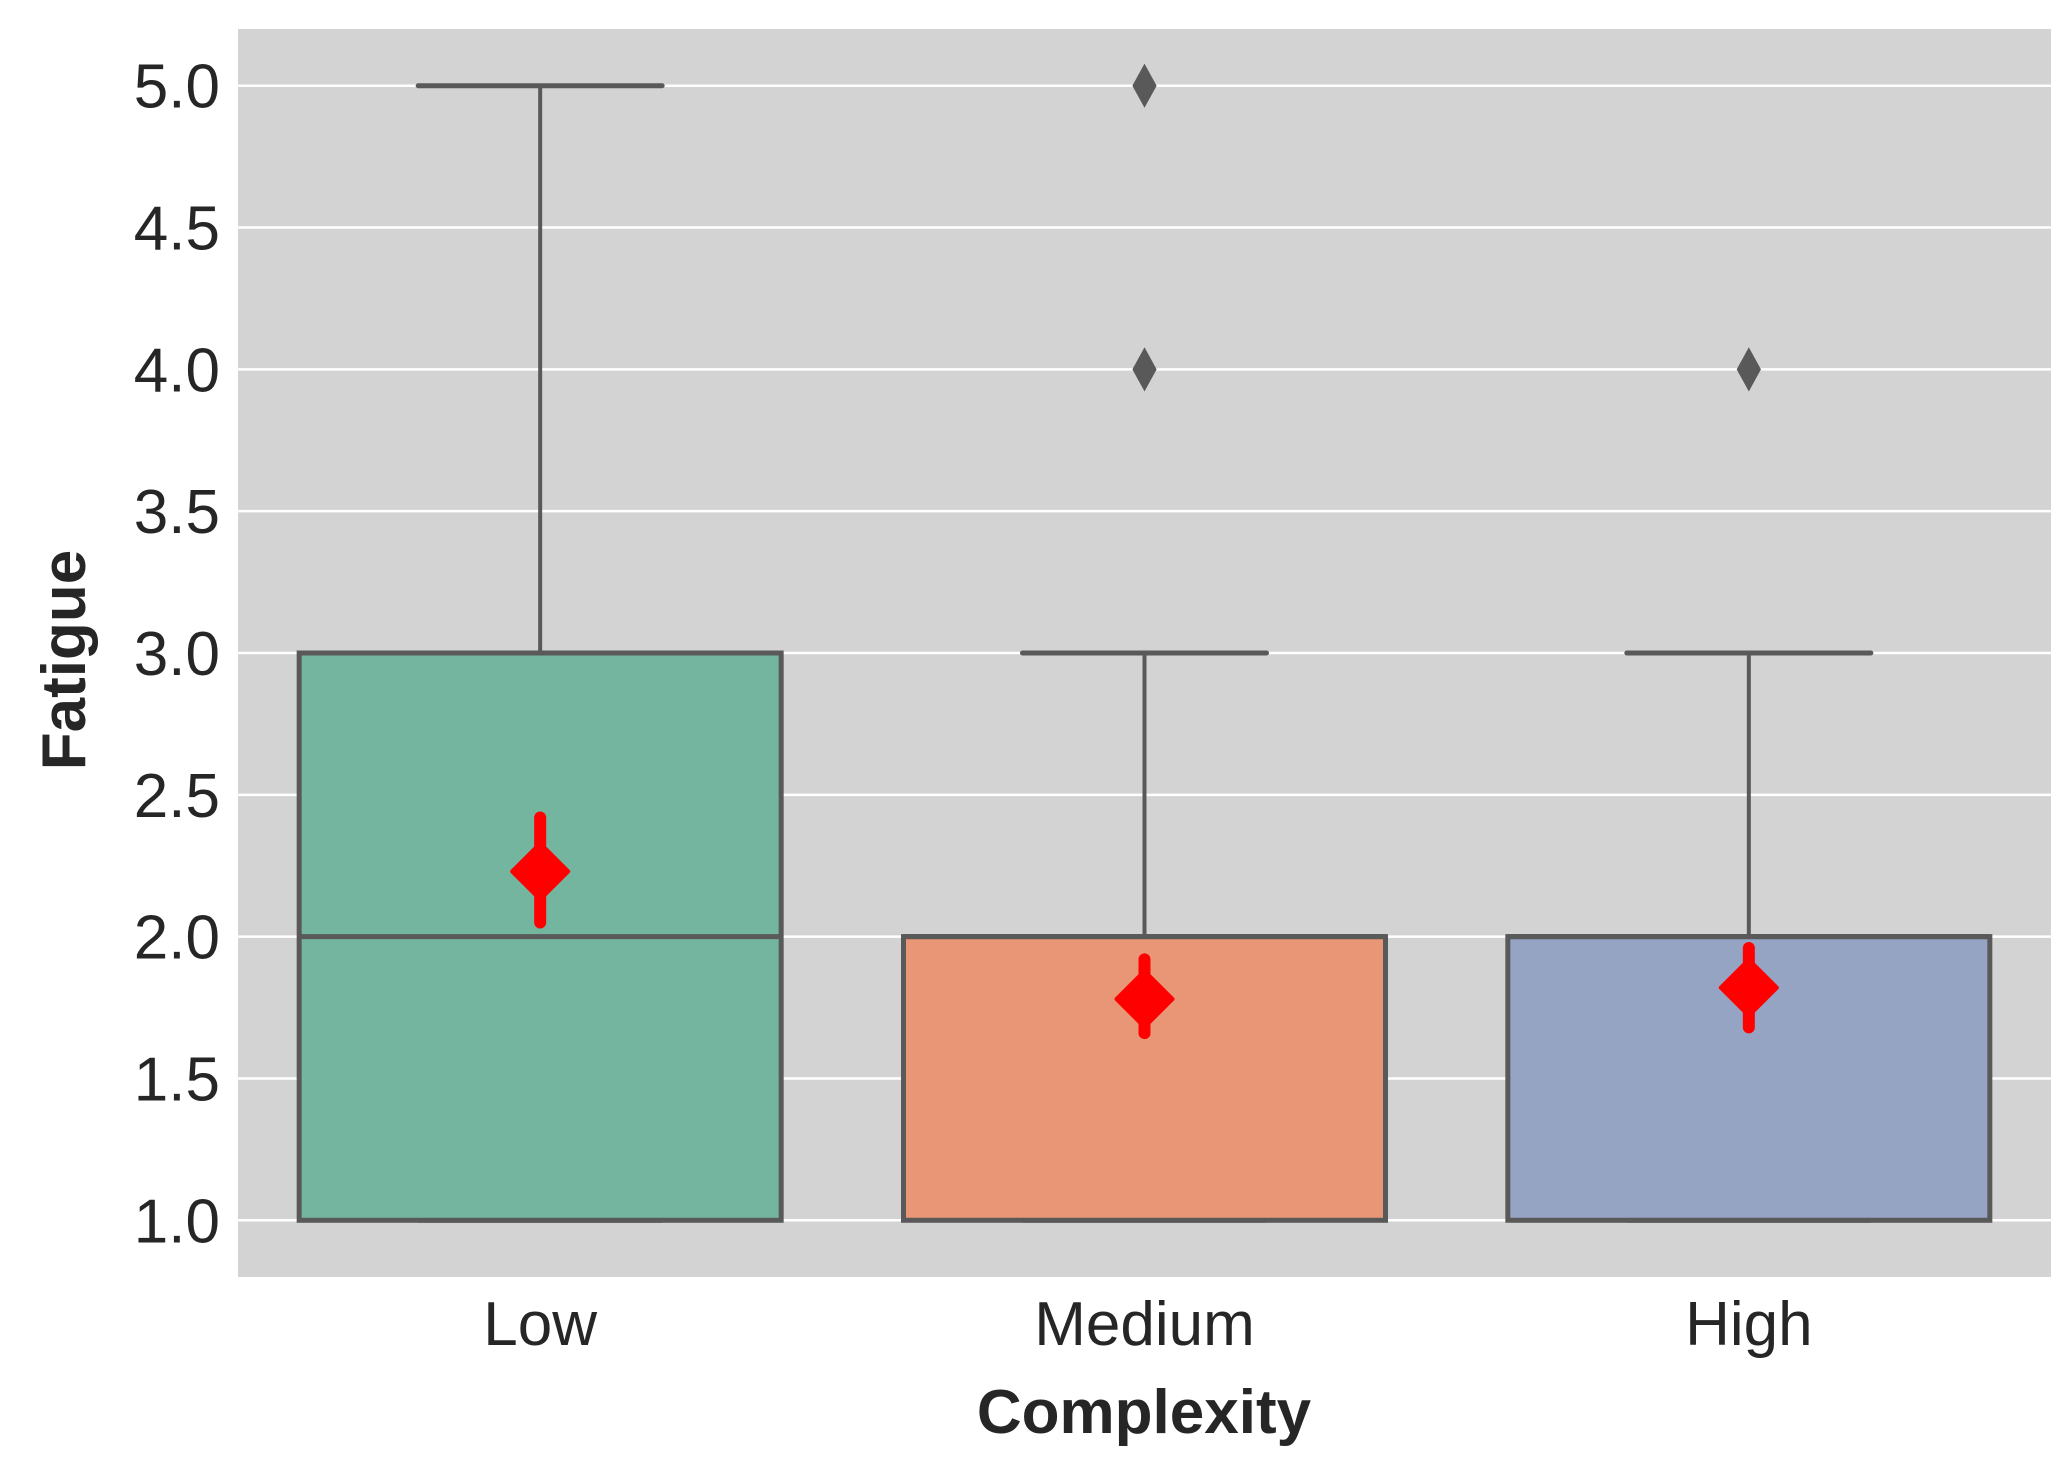 This screenshot has width=2070, height=1473. Describe the element at coordinates (177, 1221) in the screenshot. I see `y-tick-label: 1.0` at that location.